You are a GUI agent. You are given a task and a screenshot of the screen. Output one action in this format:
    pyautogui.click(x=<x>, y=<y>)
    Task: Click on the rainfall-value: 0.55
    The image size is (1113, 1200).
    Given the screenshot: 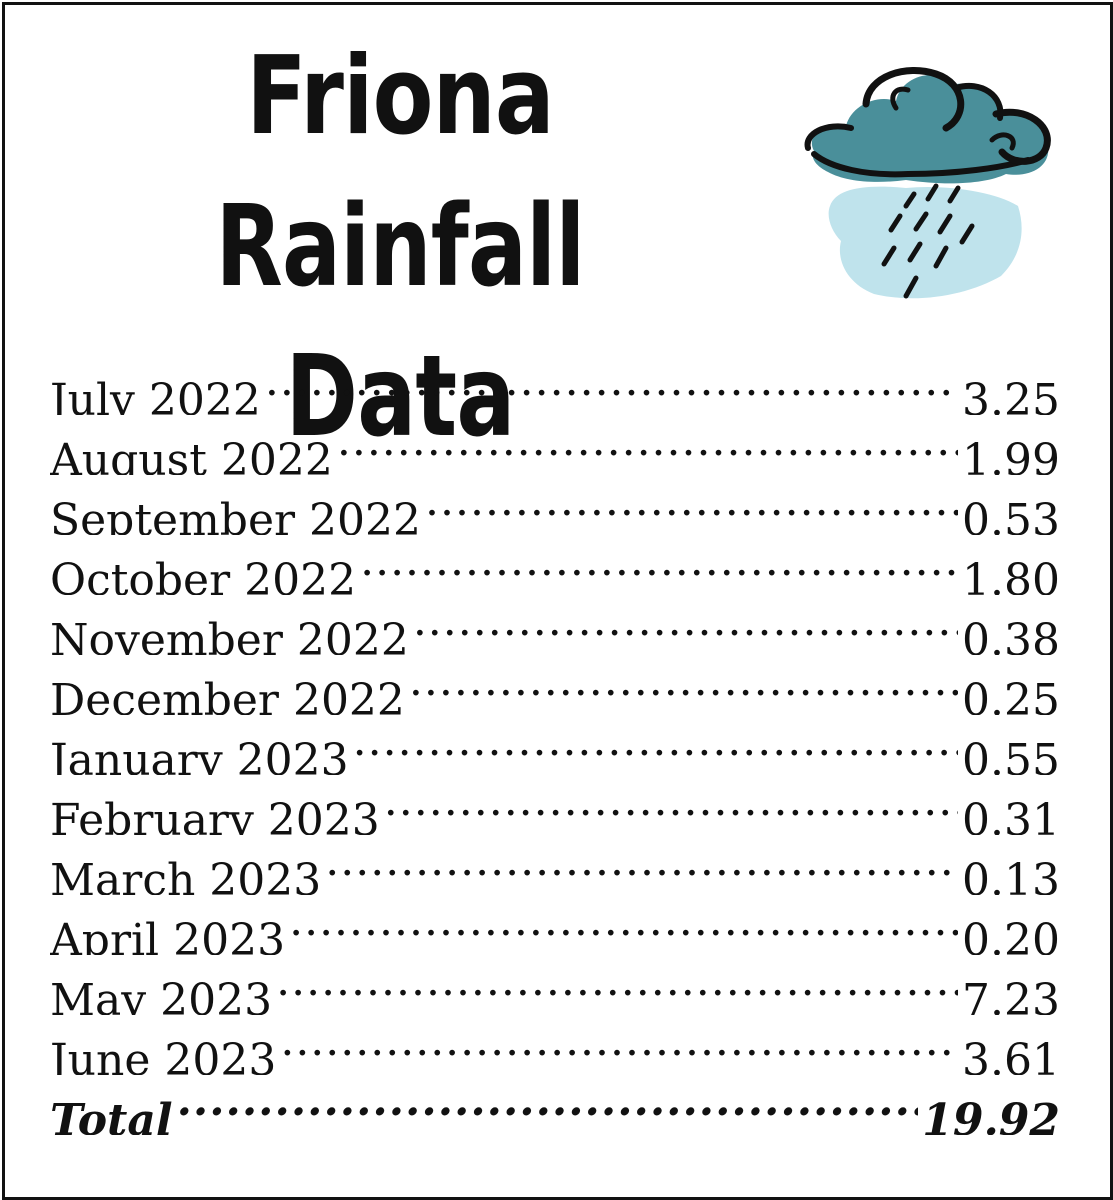 What is the action you would take?
    pyautogui.click(x=1011, y=755)
    